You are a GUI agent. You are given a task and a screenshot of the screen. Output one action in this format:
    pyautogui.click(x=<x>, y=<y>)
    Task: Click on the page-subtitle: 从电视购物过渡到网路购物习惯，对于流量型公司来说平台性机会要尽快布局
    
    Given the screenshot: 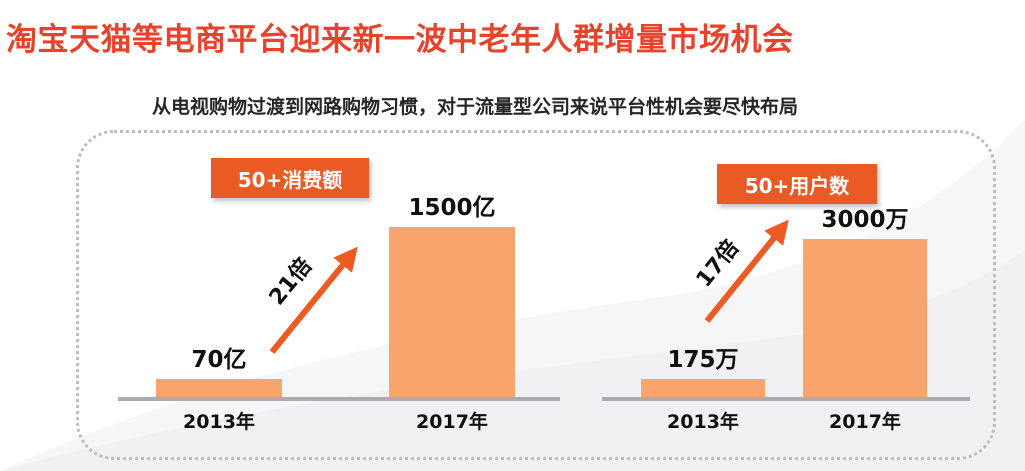 What is the action you would take?
    pyautogui.click(x=475, y=107)
    